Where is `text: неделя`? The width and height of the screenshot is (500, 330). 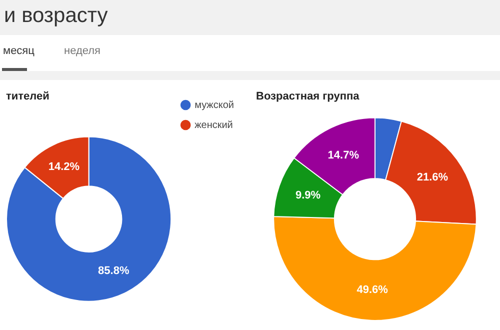 text: неделя is located at coordinates (82, 51).